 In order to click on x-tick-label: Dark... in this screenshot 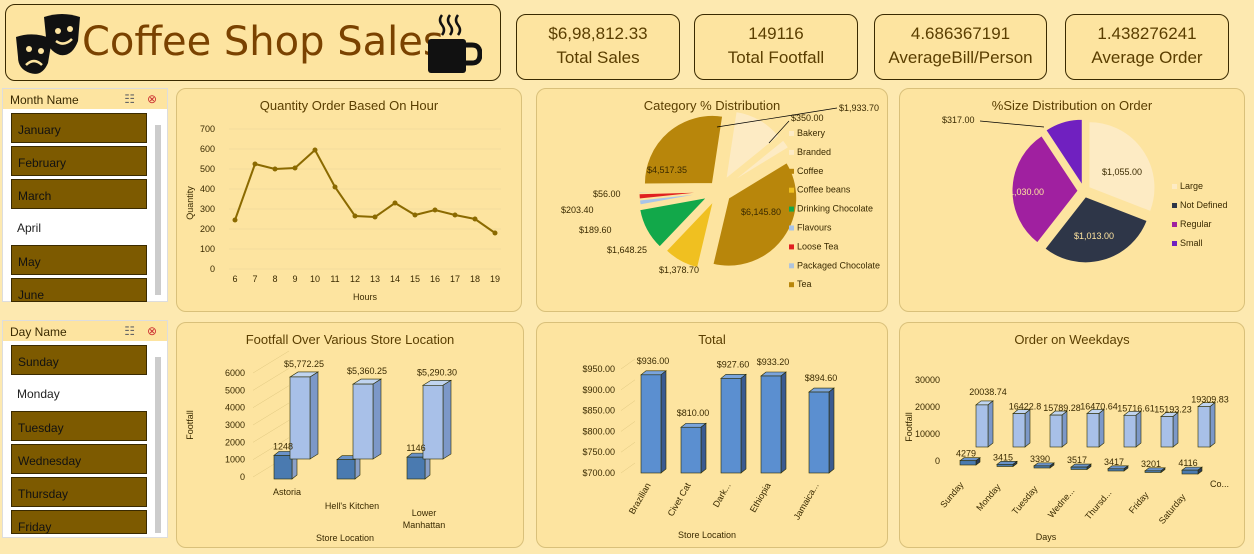, I will do `click(722, 495)`.